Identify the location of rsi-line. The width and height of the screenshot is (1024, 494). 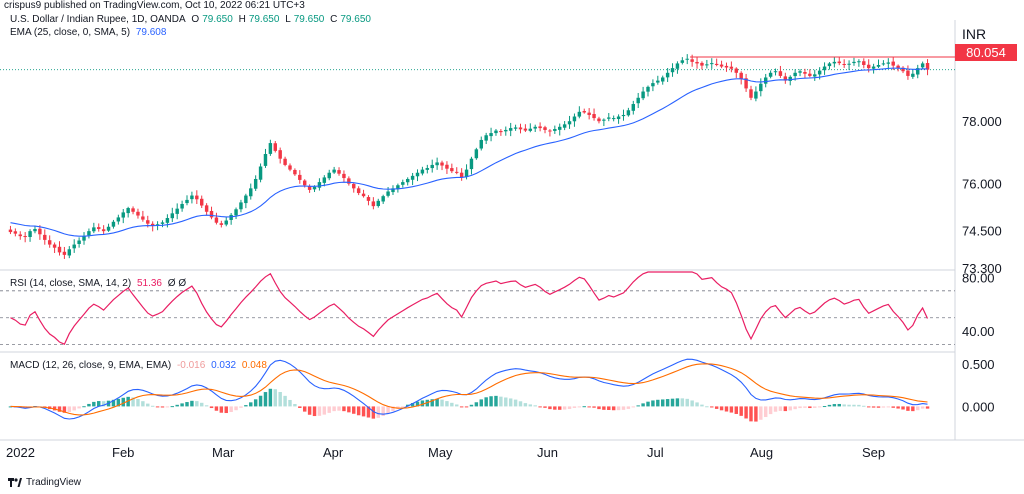
(469, 308).